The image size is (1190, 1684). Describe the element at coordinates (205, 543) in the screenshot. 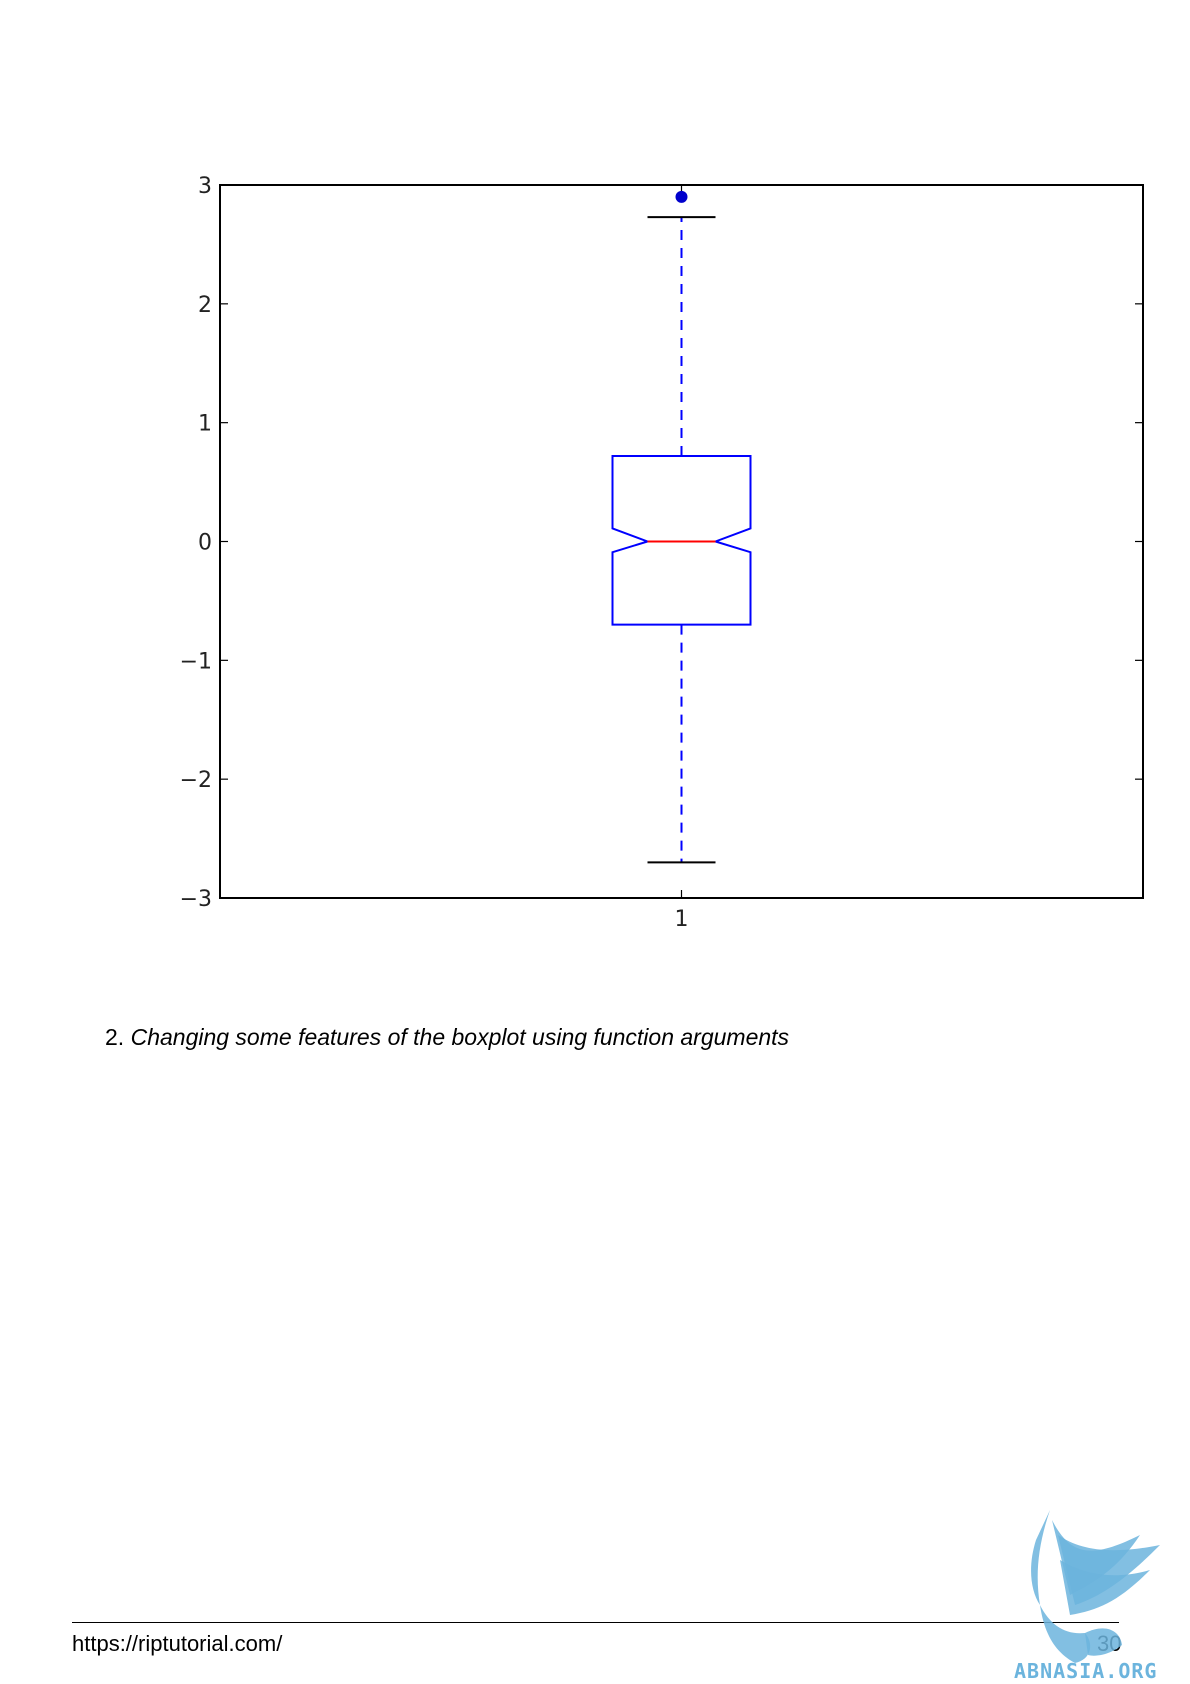

I see `y-tick-label: 0` at that location.